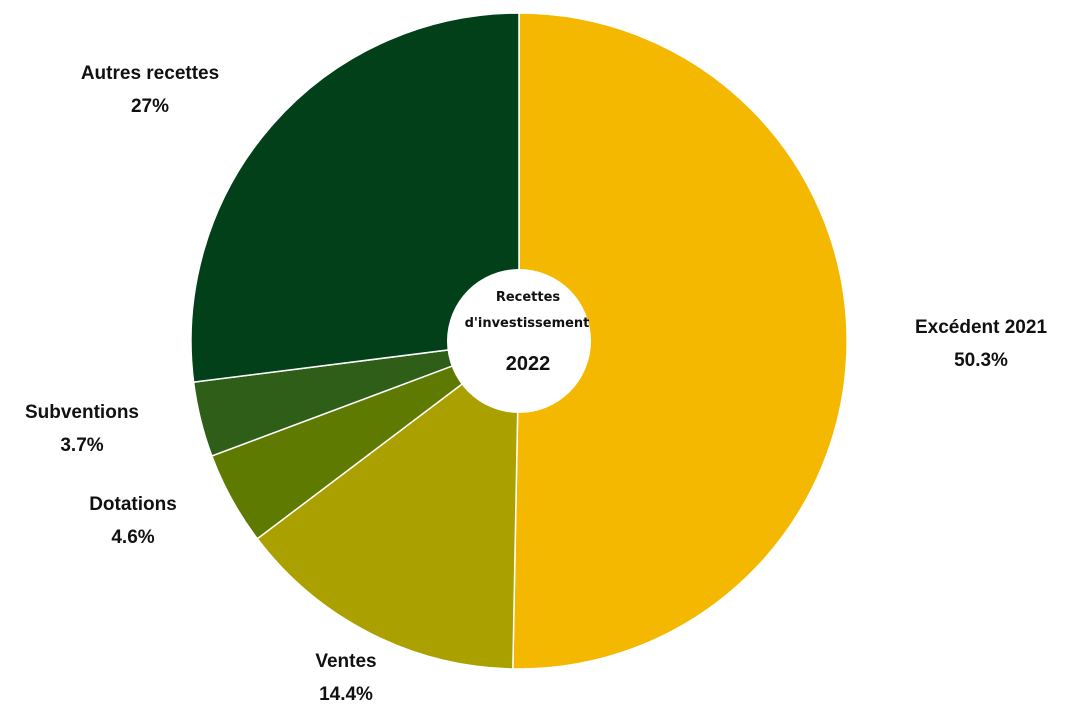 This screenshot has width=1069, height=706. Describe the element at coordinates (528, 297) in the screenshot. I see `center-title-line1: Recettes` at that location.